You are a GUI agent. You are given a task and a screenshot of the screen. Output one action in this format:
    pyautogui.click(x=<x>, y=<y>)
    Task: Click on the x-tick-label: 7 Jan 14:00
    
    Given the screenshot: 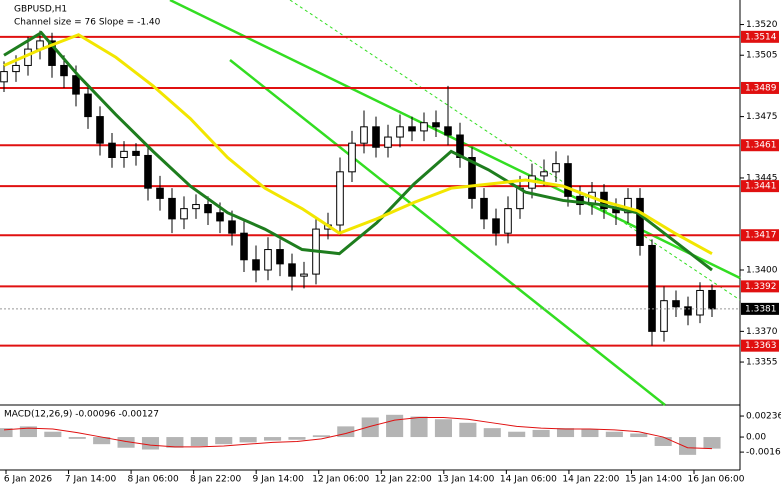 What is the action you would take?
    pyautogui.click(x=91, y=480)
    